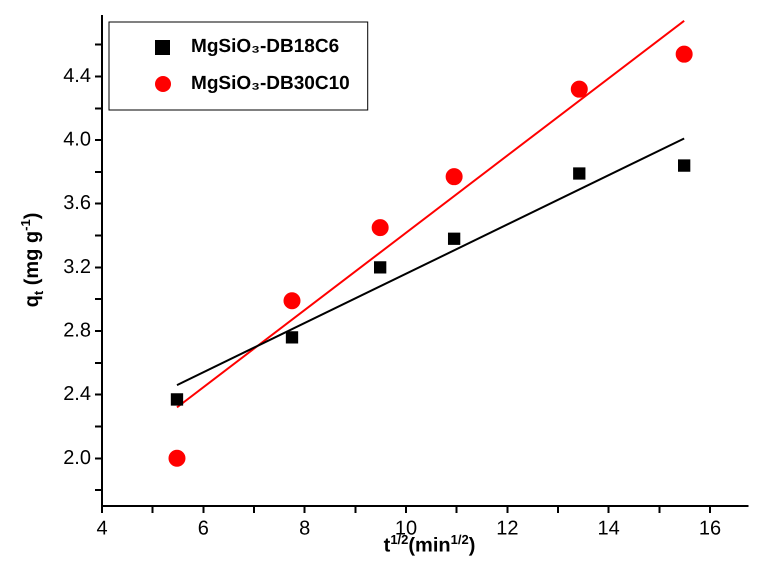  I want to click on y-tick-label: 3.6, so click(77, 203).